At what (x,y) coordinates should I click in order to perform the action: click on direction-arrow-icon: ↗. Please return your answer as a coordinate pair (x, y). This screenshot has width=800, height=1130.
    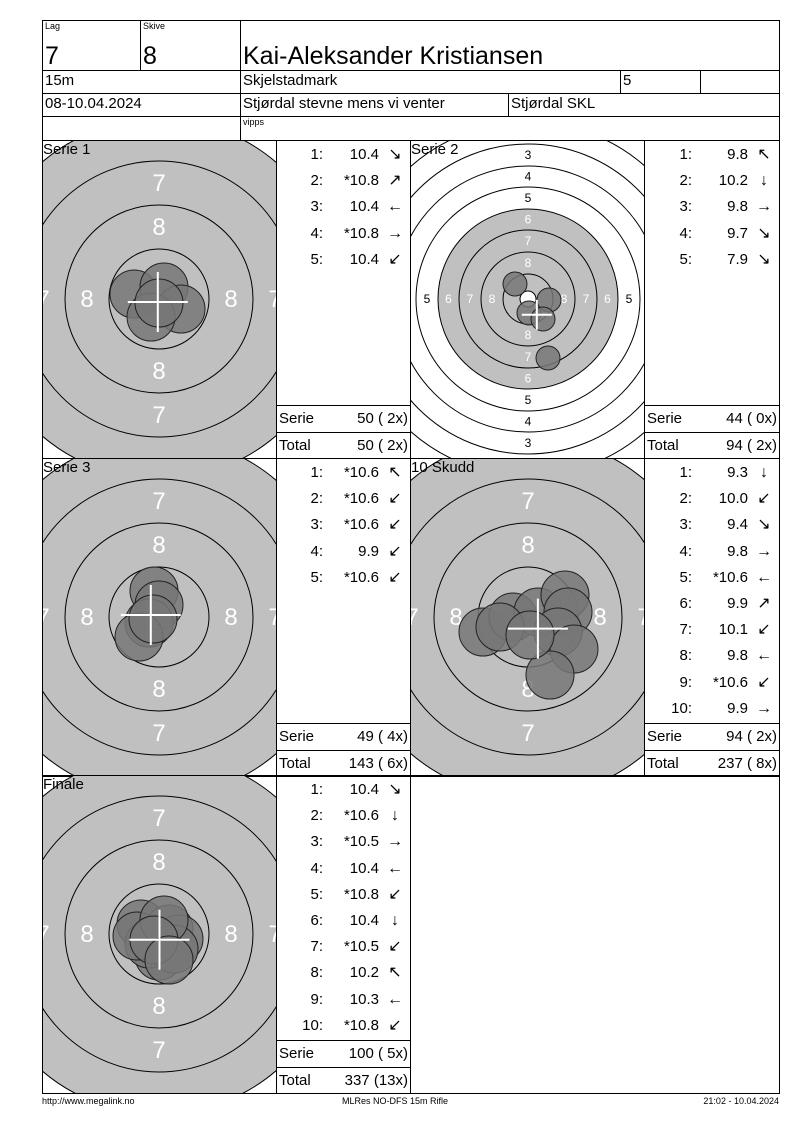
    Looking at the image, I should click on (395, 181).